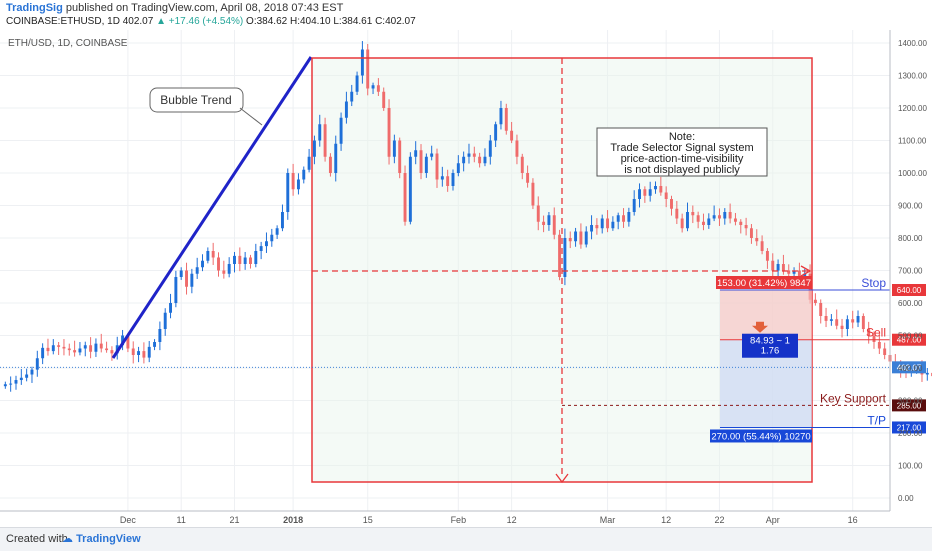 The width and height of the screenshot is (932, 551). I want to click on y-tick-label: 200.00, so click(910, 433).